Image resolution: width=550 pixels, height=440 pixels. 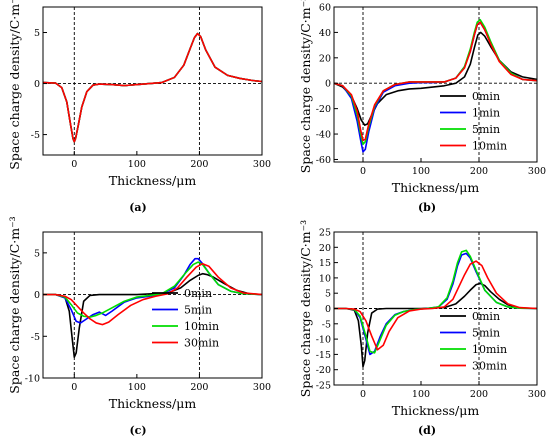 What do you see at coordinates (325, 33) in the screenshot?
I see `y-tick-label: 40` at bounding box center [325, 33].